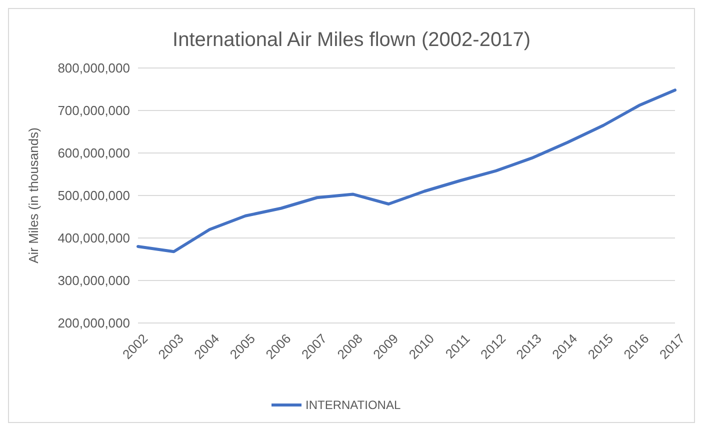 The width and height of the screenshot is (703, 431). I want to click on y-tick-label: 400,000,000, so click(94, 238).